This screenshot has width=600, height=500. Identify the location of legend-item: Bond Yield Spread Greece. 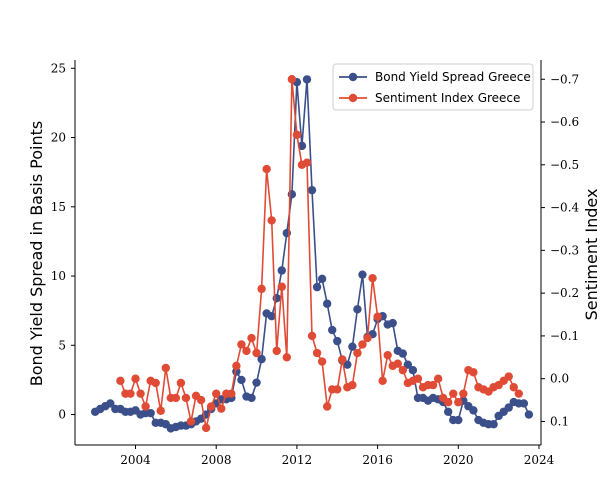
(435, 77).